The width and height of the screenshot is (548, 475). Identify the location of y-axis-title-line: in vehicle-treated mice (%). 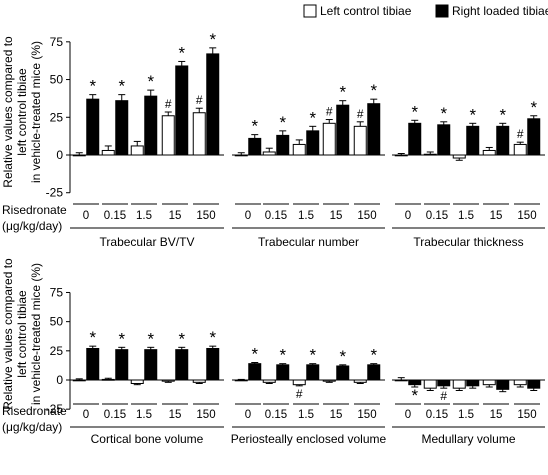
(36, 112).